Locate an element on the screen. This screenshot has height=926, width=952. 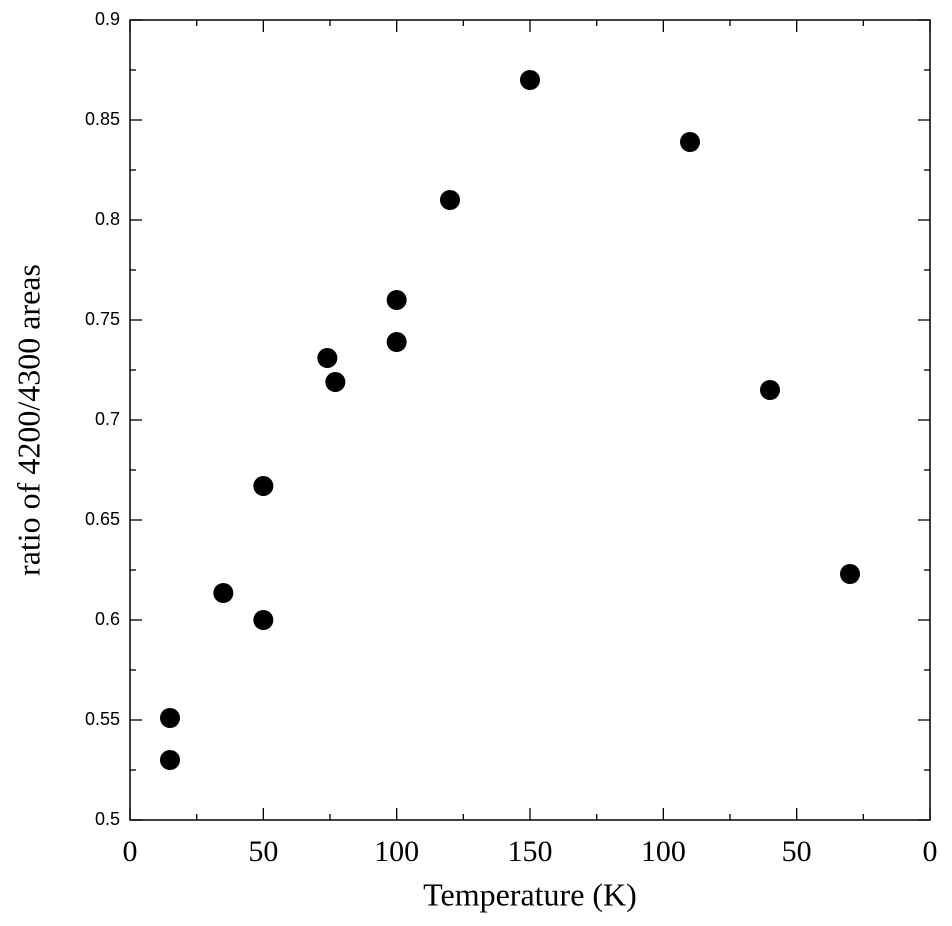
y-tick-label: 0.8 is located at coordinates (107, 219).